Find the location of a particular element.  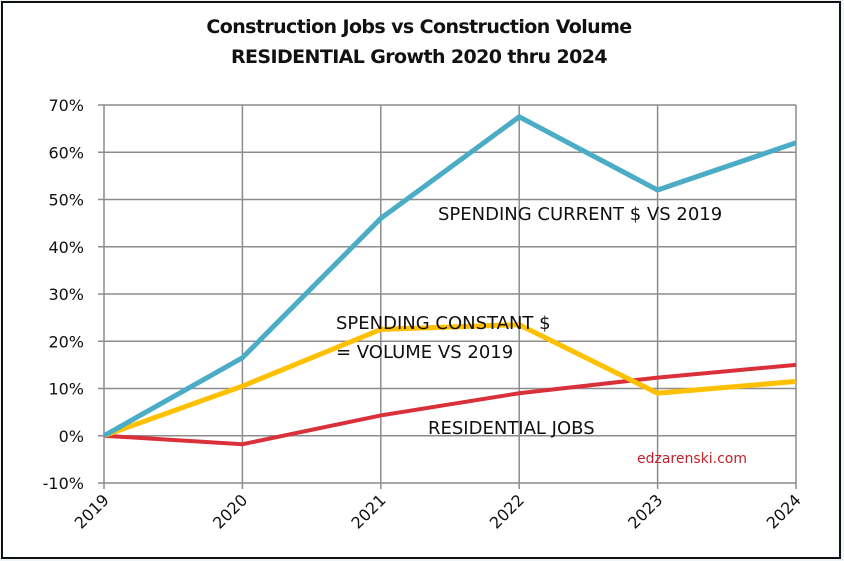

y-tick-label: -10% is located at coordinates (63, 483).